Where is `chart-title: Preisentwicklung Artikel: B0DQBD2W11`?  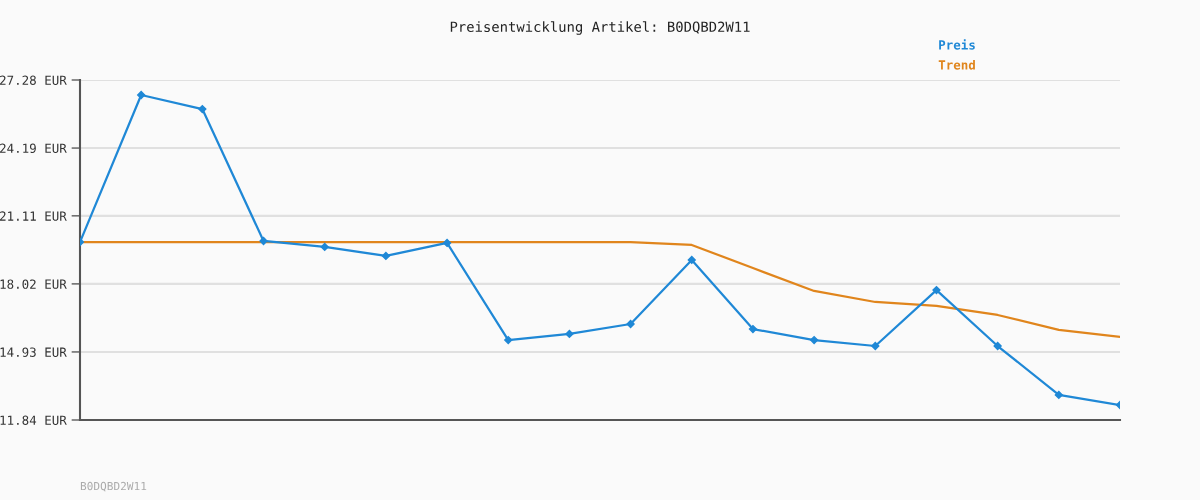 chart-title: Preisentwicklung Artikel: B0DQBD2W11 is located at coordinates (600, 28).